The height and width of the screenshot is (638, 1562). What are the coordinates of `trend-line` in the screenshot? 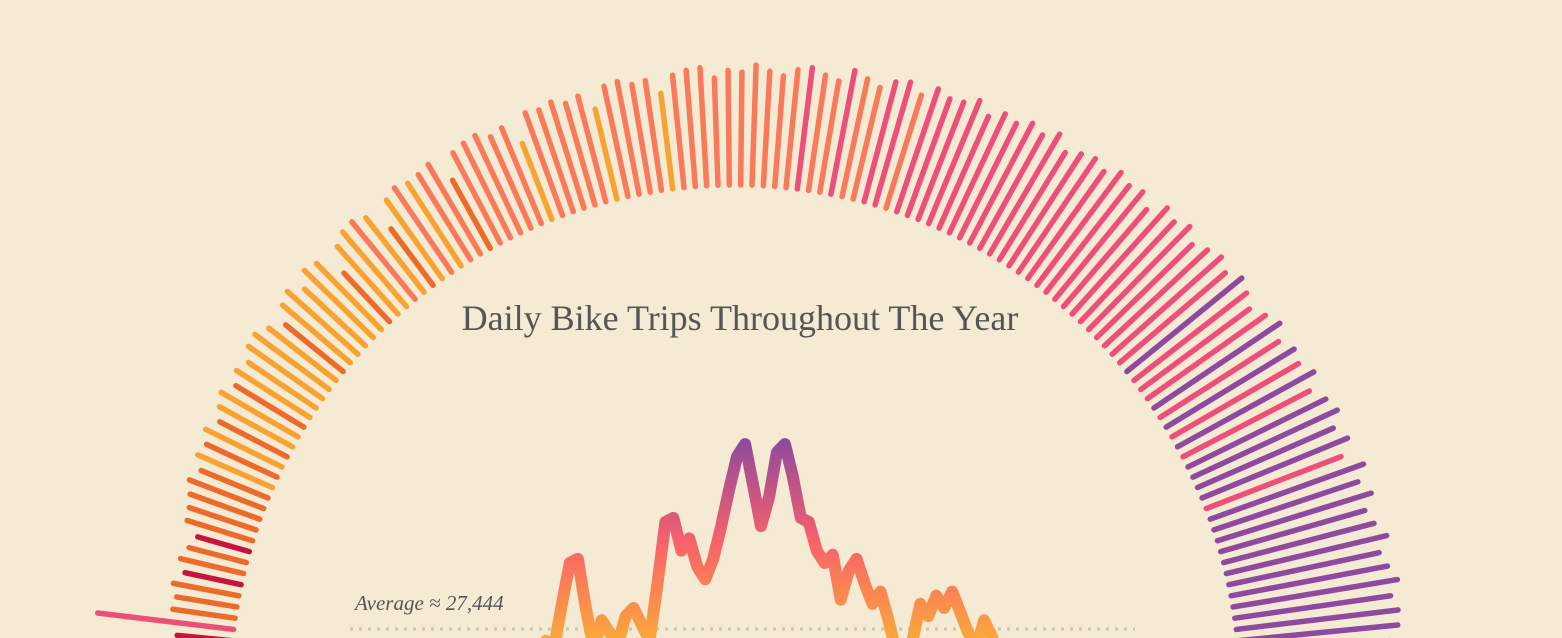 It's located at (769, 538).